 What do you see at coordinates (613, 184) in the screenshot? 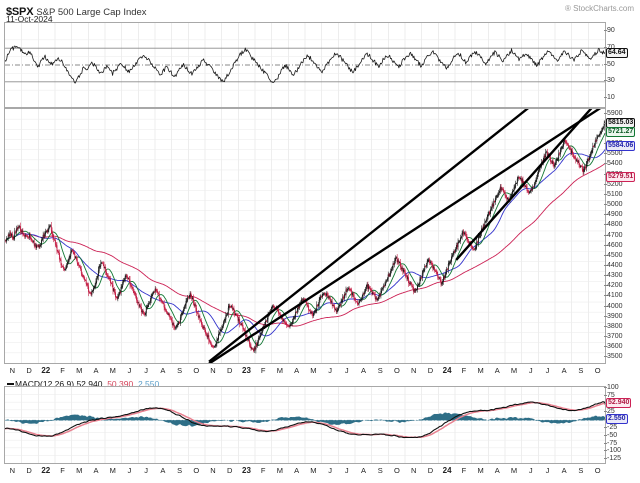
I see `axis-tick-label: 5200` at bounding box center [613, 184].